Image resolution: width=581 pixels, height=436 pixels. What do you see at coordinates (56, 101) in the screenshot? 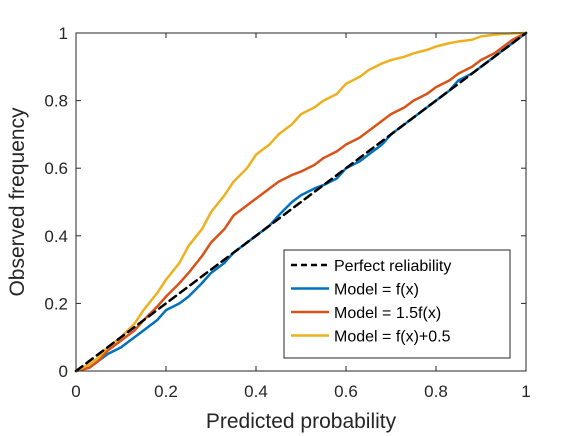
I see `y-tick-label: 0.8` at bounding box center [56, 101].